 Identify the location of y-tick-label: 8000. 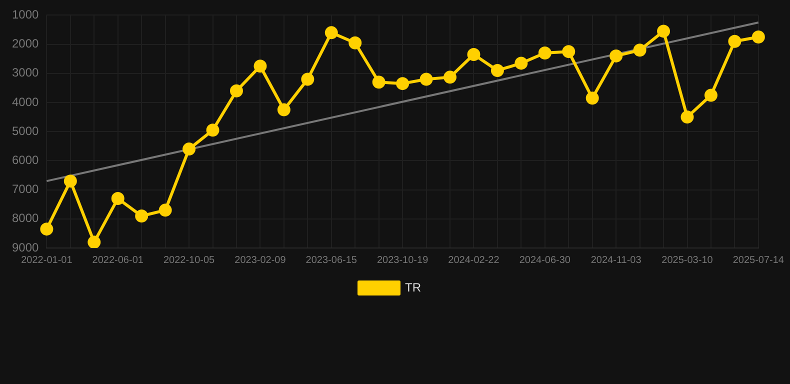
(26, 218).